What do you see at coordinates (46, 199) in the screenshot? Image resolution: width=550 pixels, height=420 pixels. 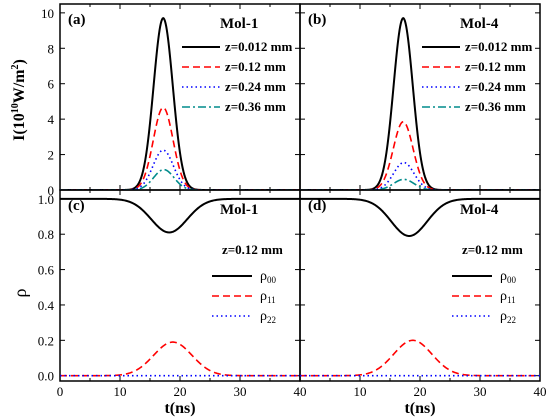 I see `y-tick-label: 1.0` at bounding box center [46, 199].